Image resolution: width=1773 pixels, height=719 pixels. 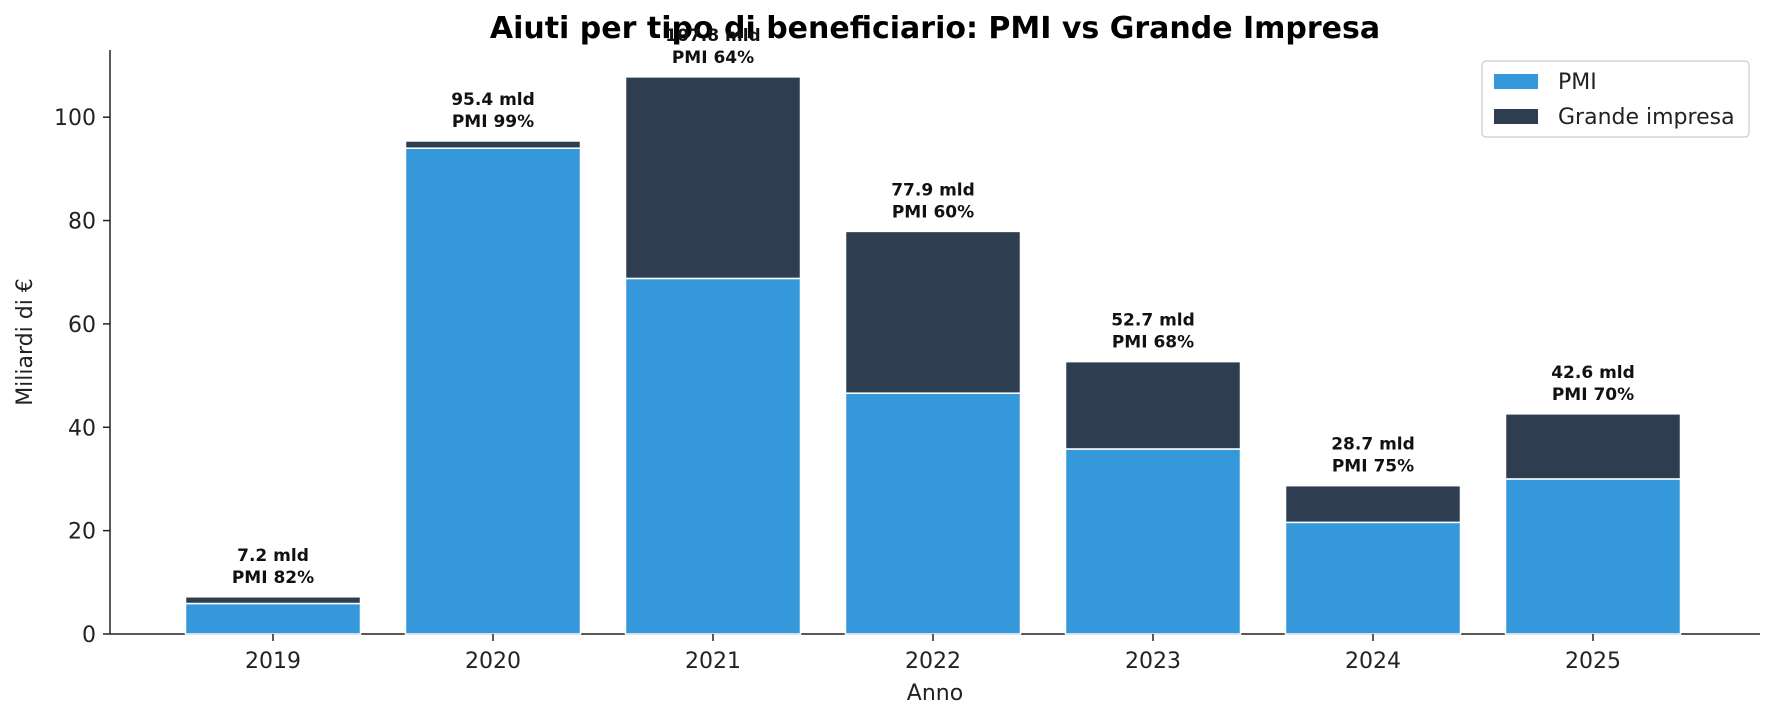 I want to click on bar-share-label: PMI 82%, so click(x=273, y=578).